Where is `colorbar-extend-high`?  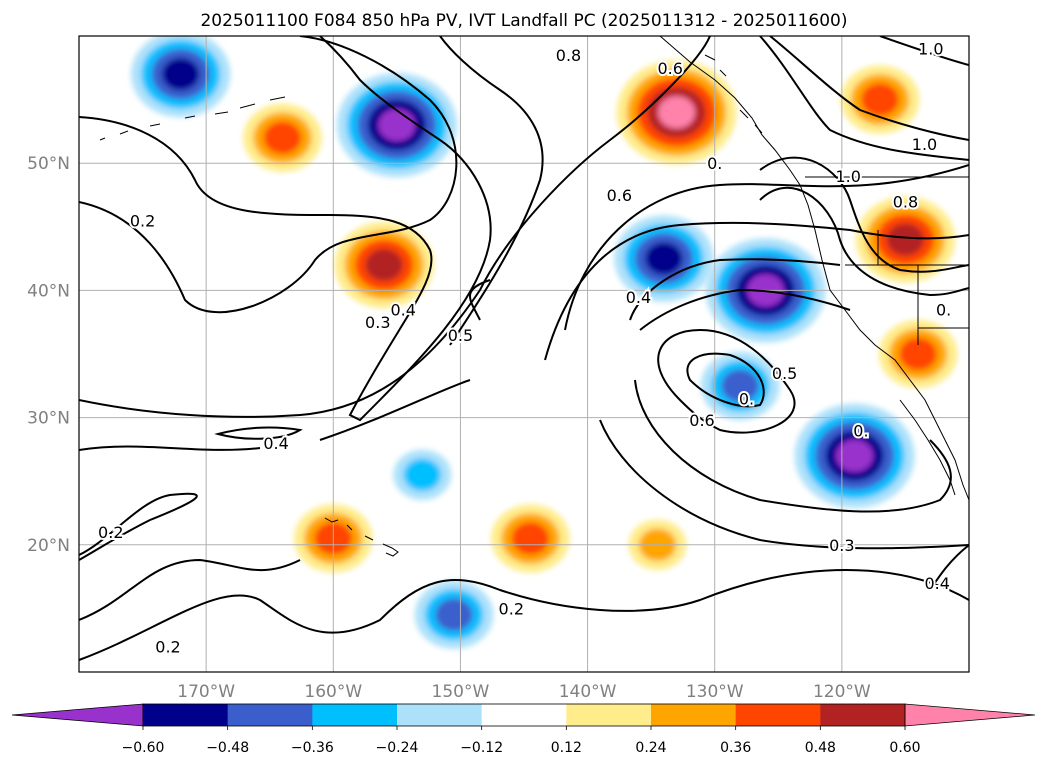
colorbar-extend-high is located at coordinates (970, 715).